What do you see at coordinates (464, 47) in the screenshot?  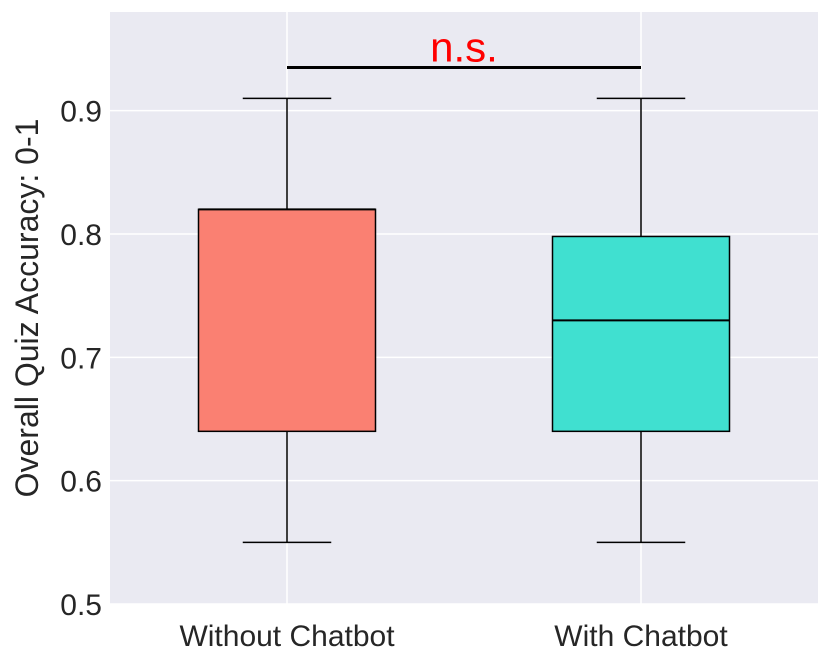 I see `significance-label: n.s.` at bounding box center [464, 47].